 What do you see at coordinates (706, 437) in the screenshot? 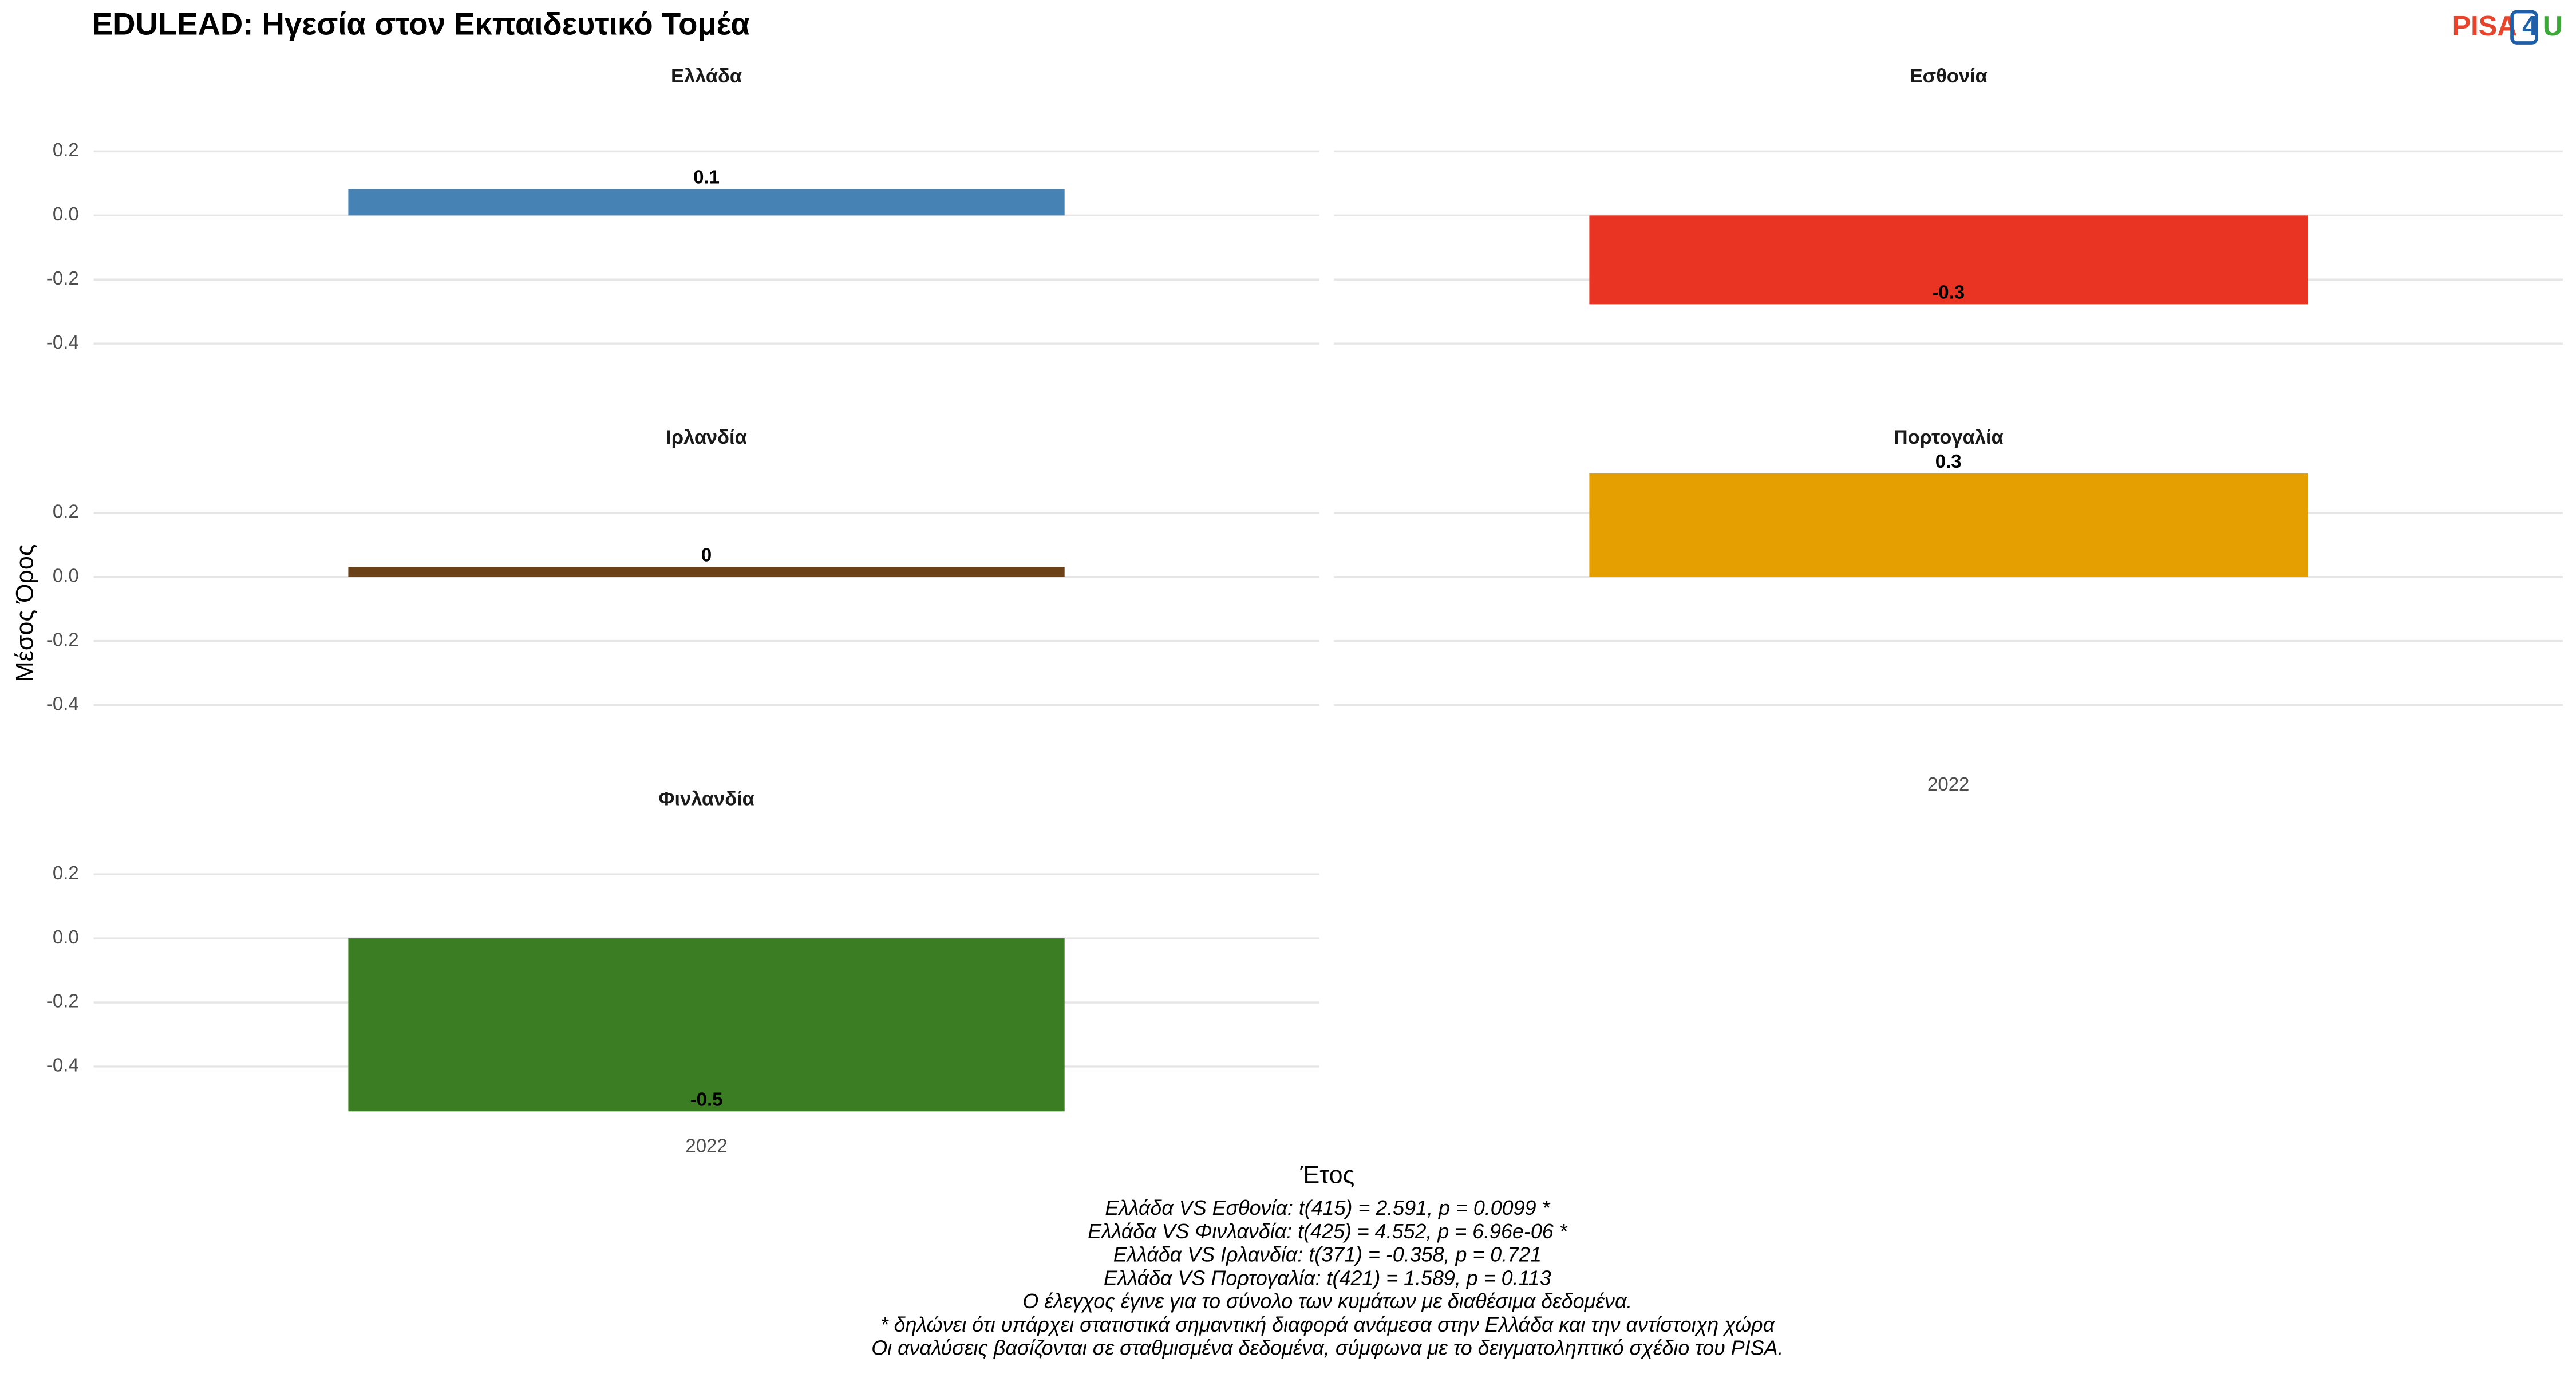
I see `panel-title: Ιρλανδία` at bounding box center [706, 437].